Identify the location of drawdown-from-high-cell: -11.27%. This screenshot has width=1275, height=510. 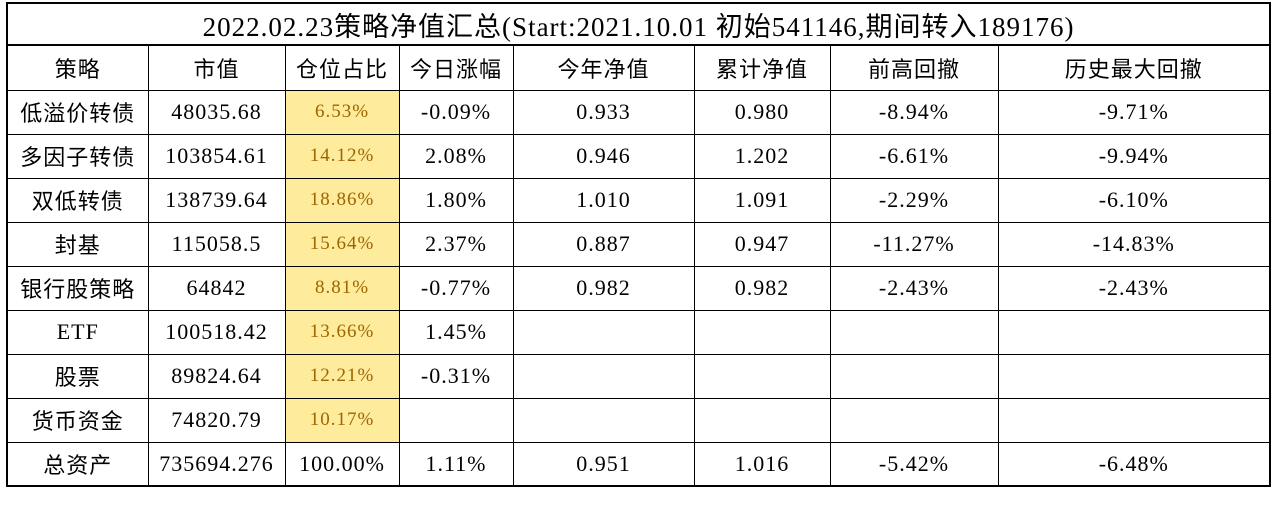
(914, 244).